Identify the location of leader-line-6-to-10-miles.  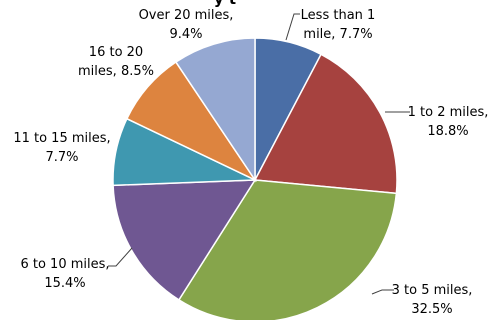
(120, 257).